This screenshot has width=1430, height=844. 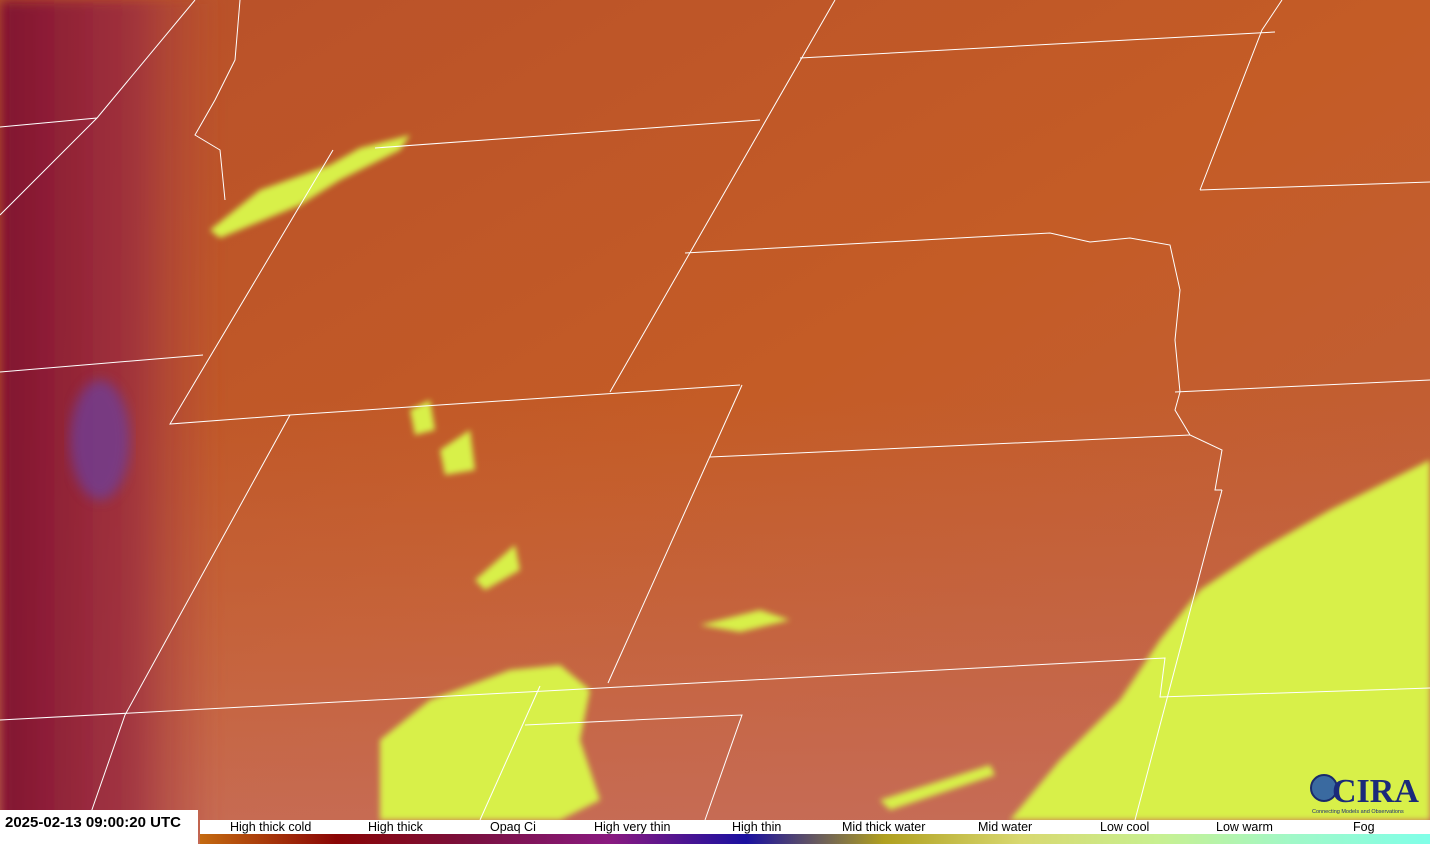 I want to click on legend-label-high-thick: High thick, so click(x=395, y=827).